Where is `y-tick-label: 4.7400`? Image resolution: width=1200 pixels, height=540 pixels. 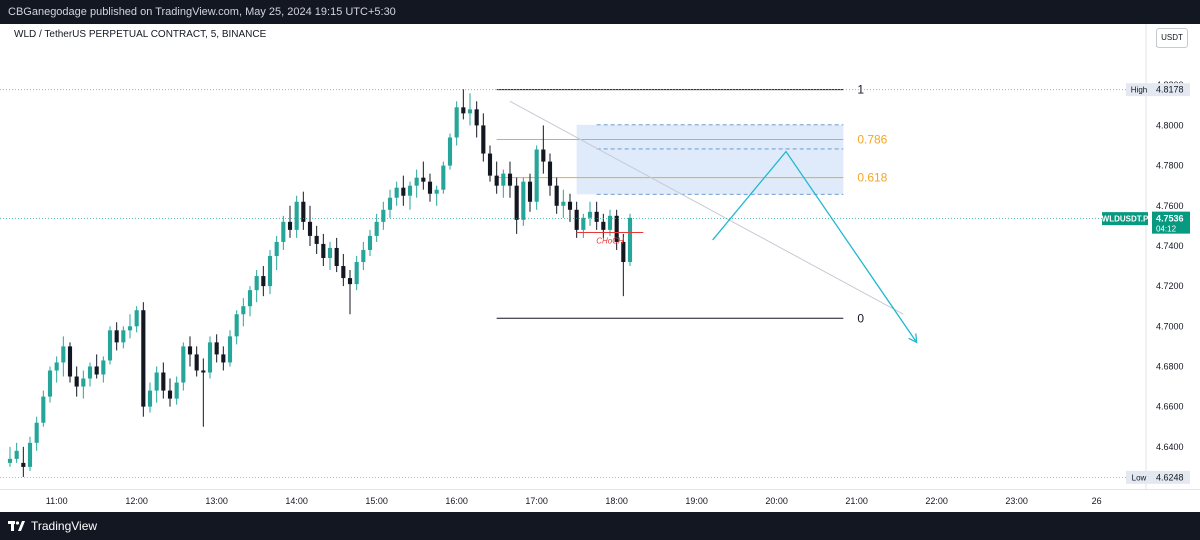
y-tick-label: 4.7400 is located at coordinates (1170, 246).